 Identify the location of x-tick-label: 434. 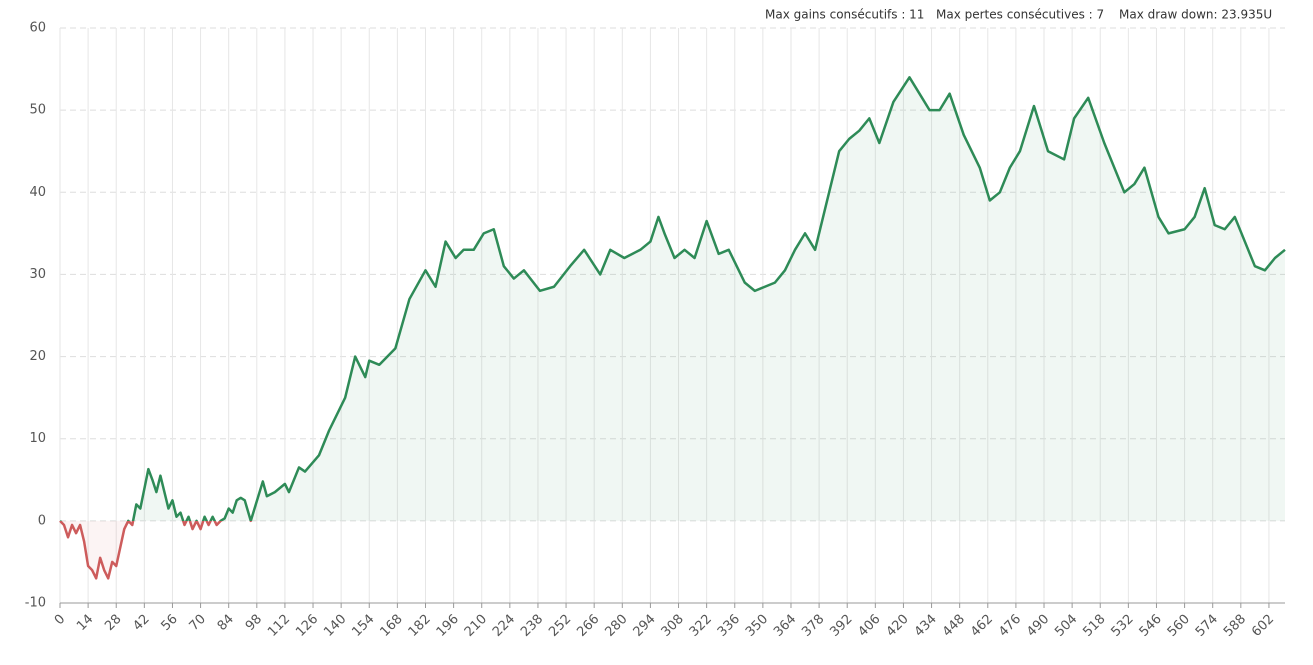
(926, 626).